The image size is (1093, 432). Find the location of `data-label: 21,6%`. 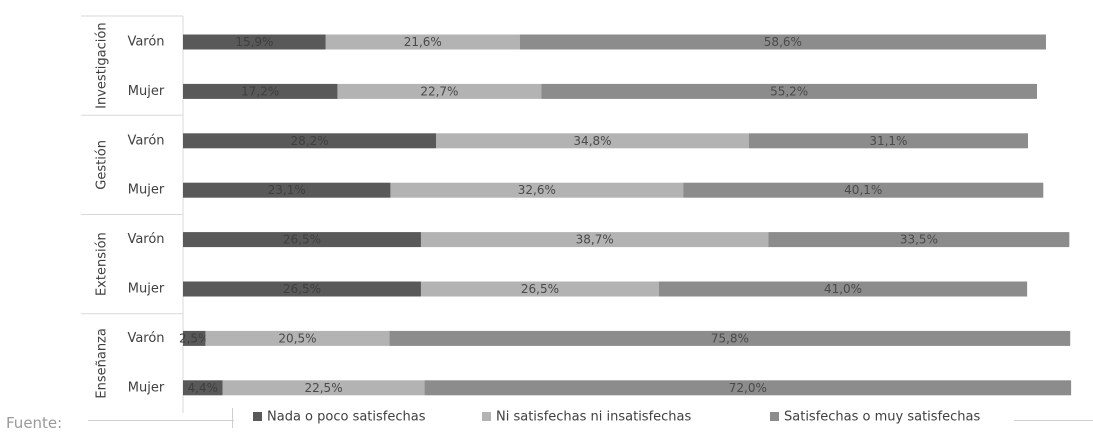

data-label: 21,6% is located at coordinates (423, 42).